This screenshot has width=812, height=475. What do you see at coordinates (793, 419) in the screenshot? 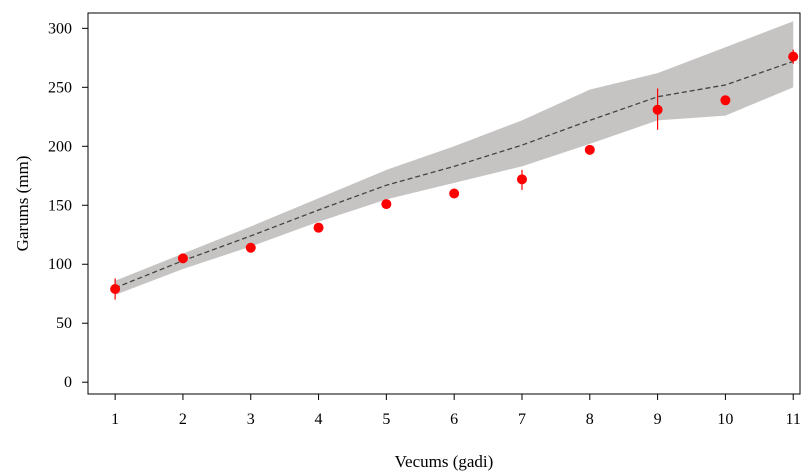
I see `x-tick-label: 11` at bounding box center [793, 419].